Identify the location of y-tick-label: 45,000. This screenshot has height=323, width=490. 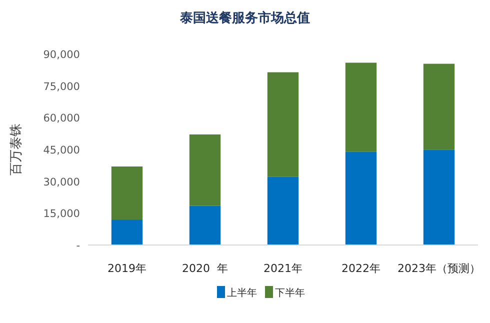
(61, 150).